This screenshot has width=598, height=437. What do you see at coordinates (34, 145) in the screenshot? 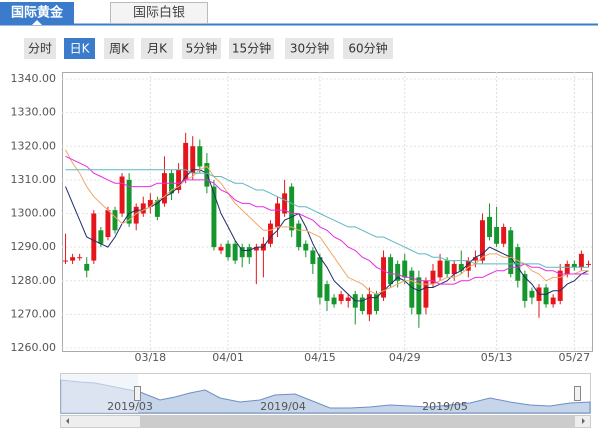
I see `y-tick-label: 1320.00` at bounding box center [34, 145].